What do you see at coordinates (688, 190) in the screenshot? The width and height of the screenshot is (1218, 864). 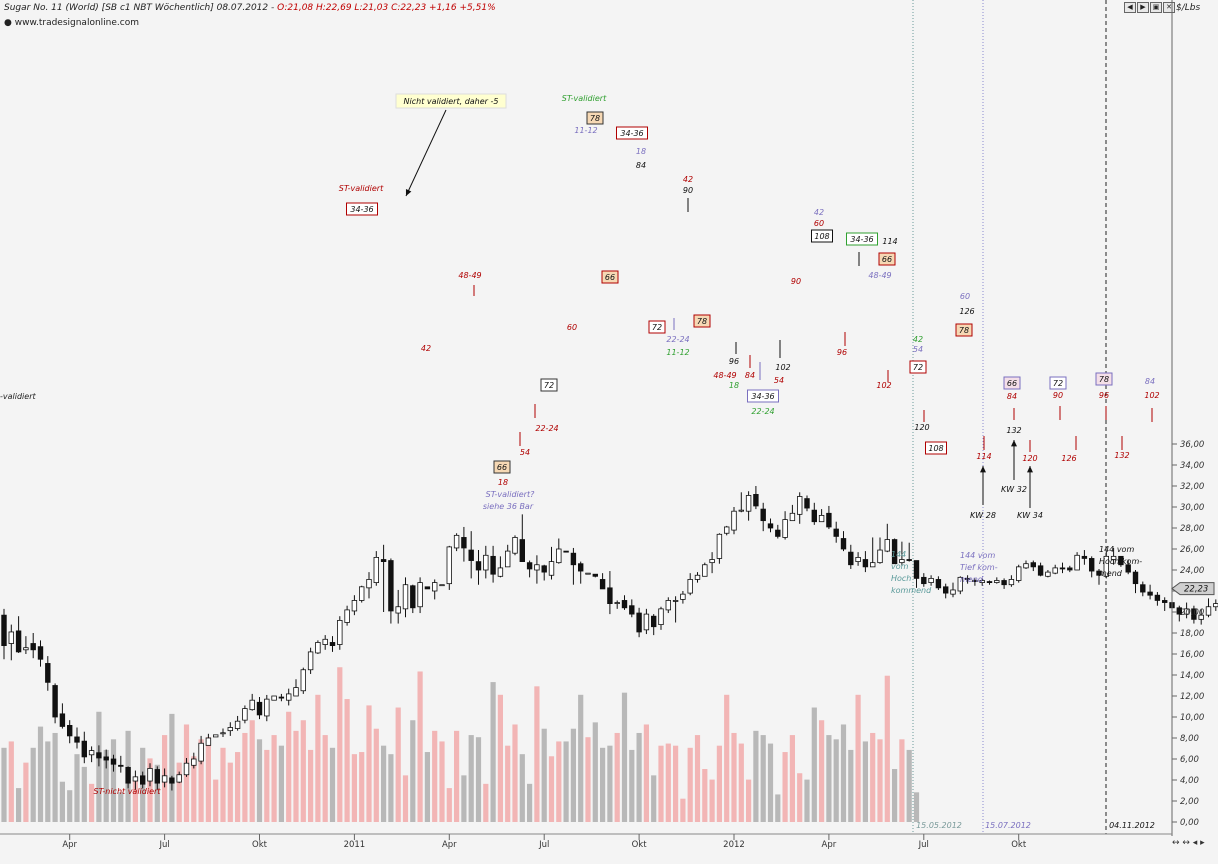 I see `annotation-text: 90` at bounding box center [688, 190].